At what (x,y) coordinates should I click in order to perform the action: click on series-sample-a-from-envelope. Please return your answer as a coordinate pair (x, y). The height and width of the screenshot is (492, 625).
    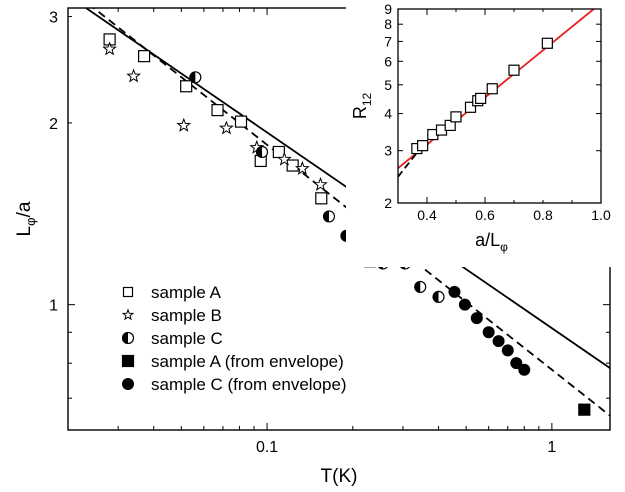
    Looking at the image, I should click on (584, 409).